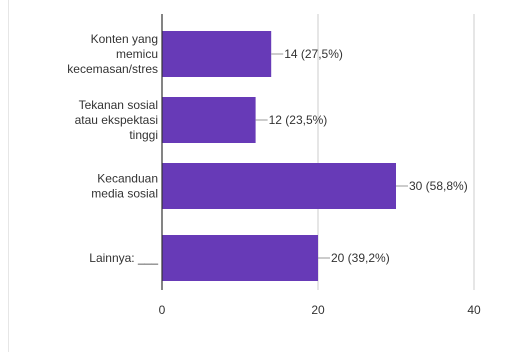 The image size is (523, 352). Describe the element at coordinates (124, 39) in the screenshot. I see `category-label-0-line-0: Konten yang` at that location.